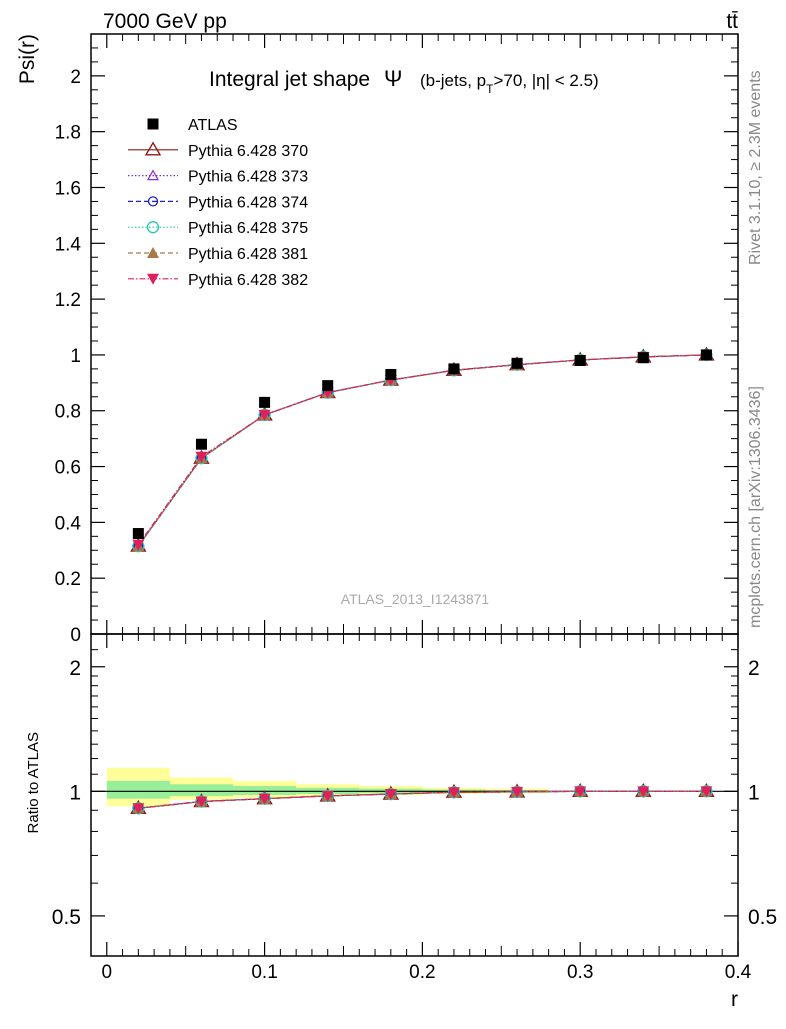 The image size is (786, 1029). What do you see at coordinates (75, 77) in the screenshot?
I see `main-ytick-label-10: 2` at bounding box center [75, 77].